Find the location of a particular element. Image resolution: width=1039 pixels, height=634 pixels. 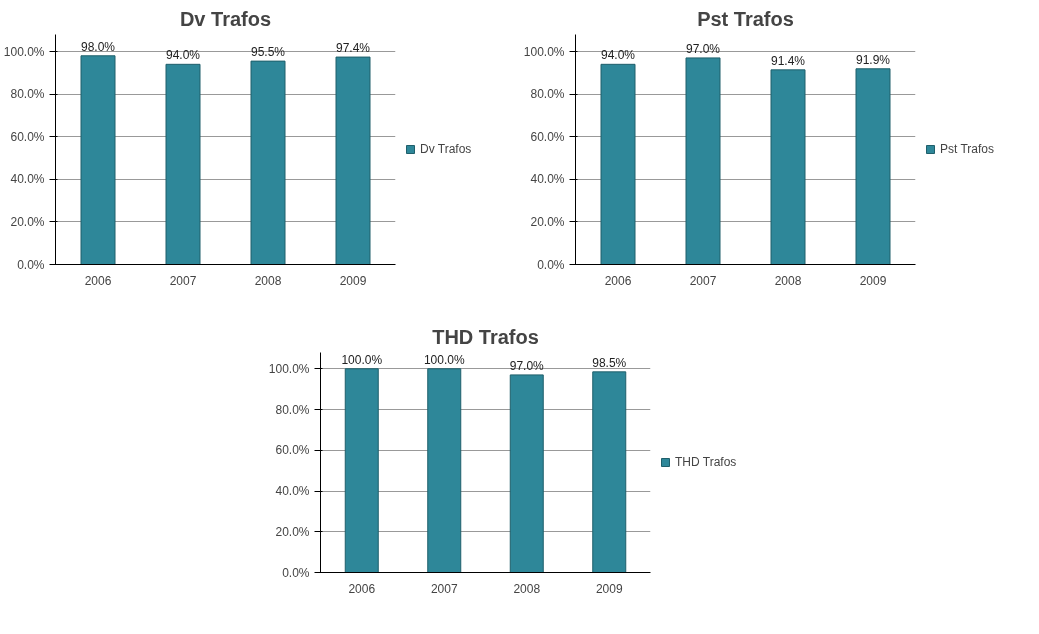

data-label: 91.4% is located at coordinates (788, 60).